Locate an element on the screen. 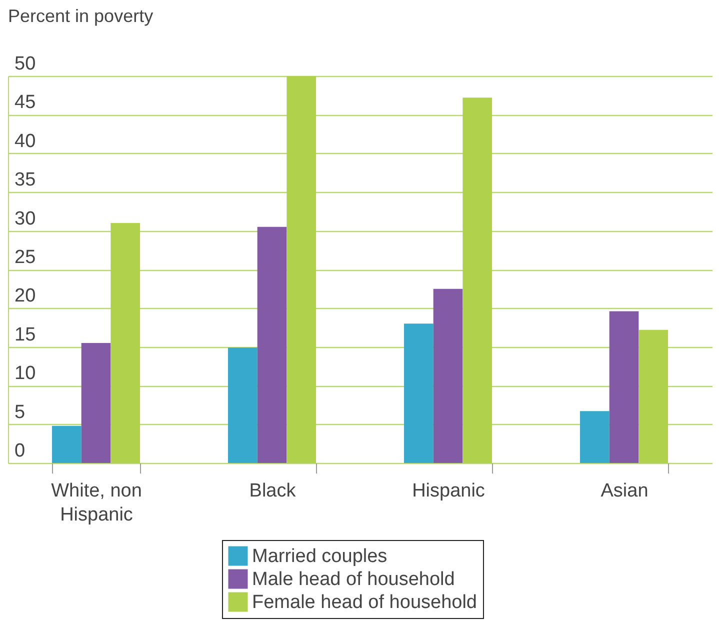  legend-label: Male head of household is located at coordinates (353, 579).